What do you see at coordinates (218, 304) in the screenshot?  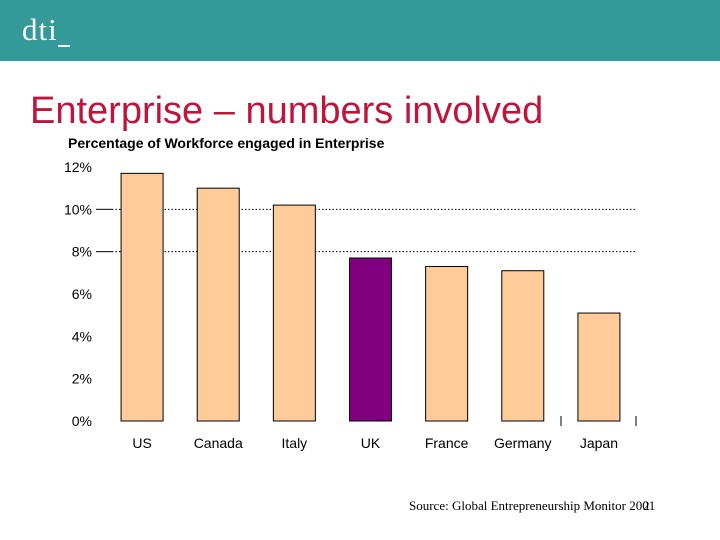 I see `bar-canada` at bounding box center [218, 304].